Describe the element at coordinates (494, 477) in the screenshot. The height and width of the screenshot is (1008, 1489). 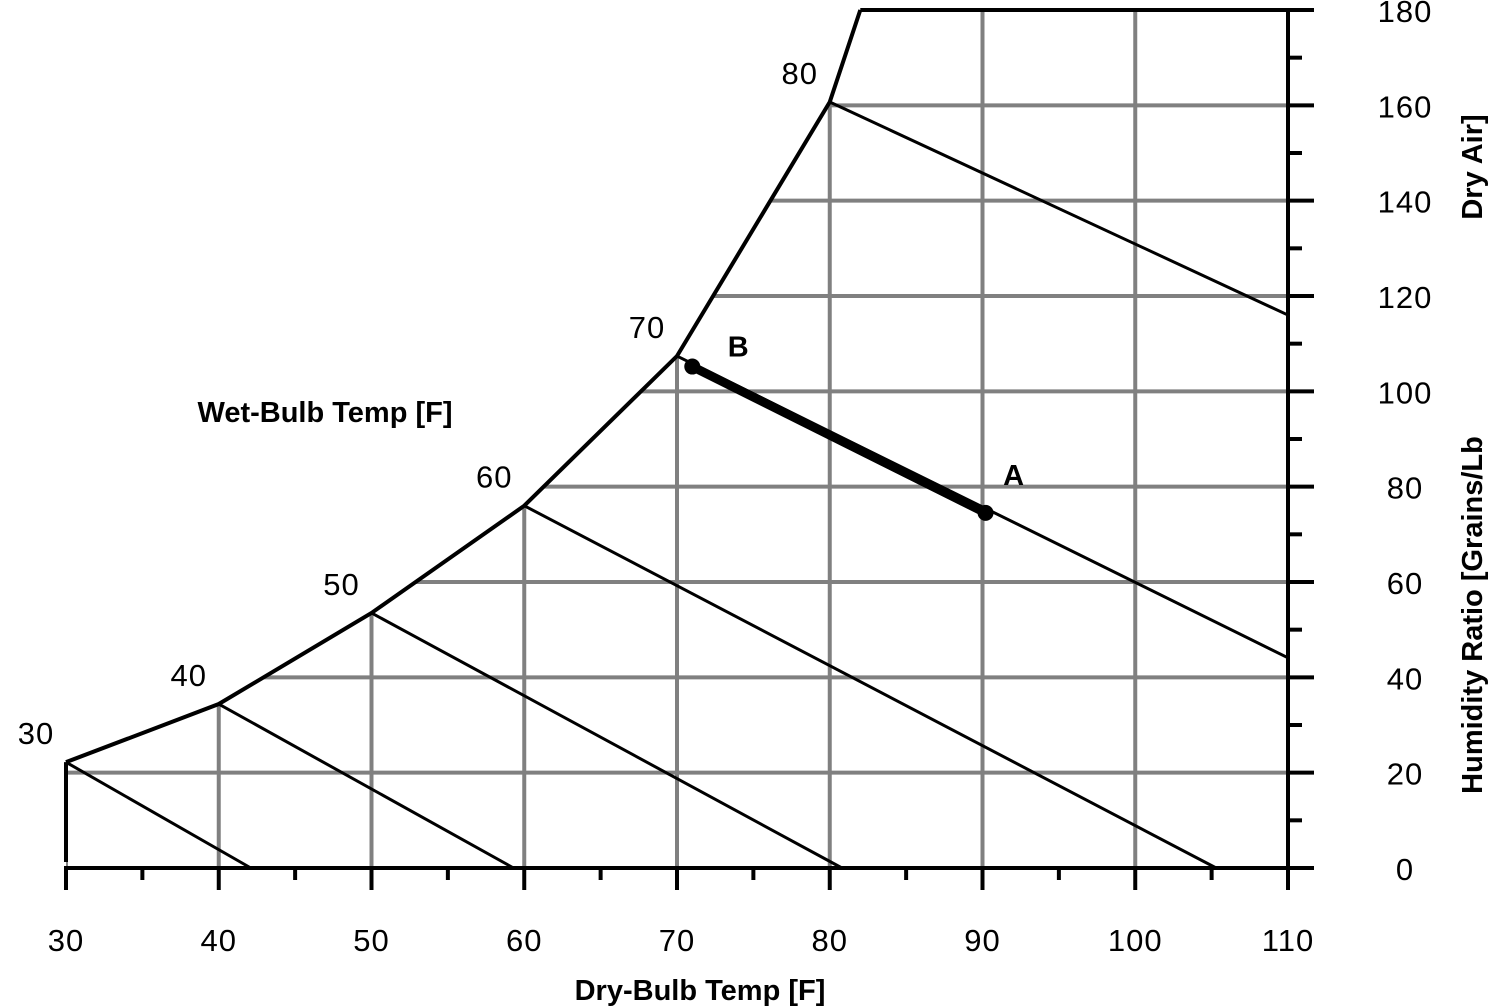
I see `wet-bulb-label-60: 60` at that location.